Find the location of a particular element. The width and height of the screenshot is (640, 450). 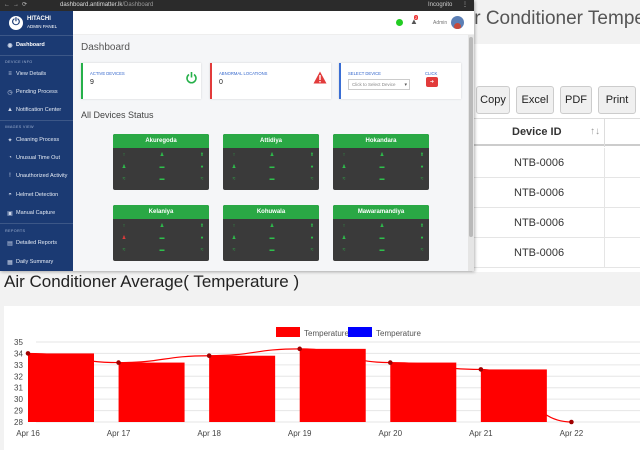

legend-label-bar: Temperature is located at coordinates (326, 333).